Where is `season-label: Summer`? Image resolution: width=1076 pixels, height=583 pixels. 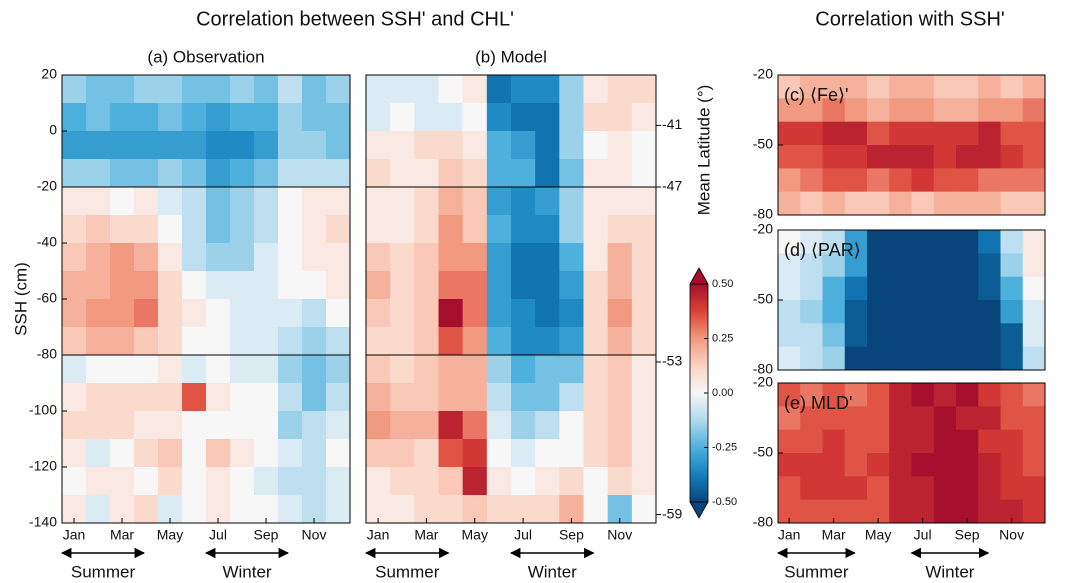 season-label: Summer is located at coordinates (103, 571).